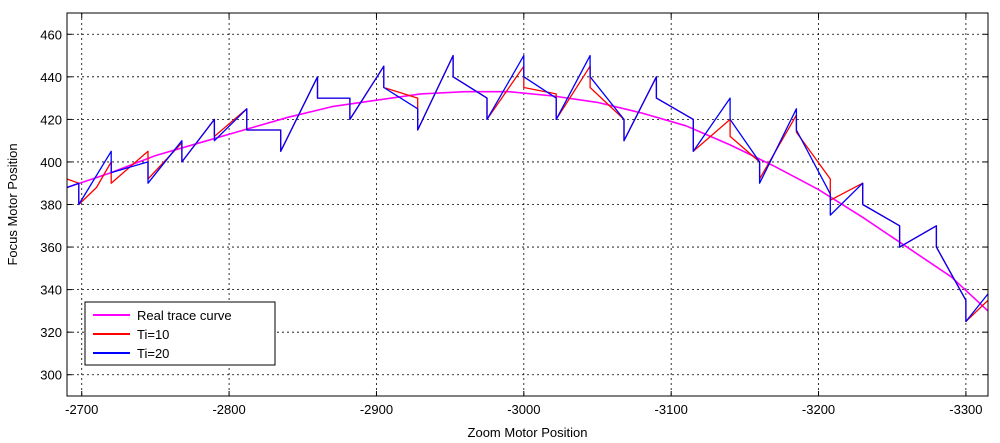 Image resolution: width=1000 pixels, height=443 pixels. Describe the element at coordinates (51, 77) in the screenshot. I see `y-tick-label: 440` at that location.